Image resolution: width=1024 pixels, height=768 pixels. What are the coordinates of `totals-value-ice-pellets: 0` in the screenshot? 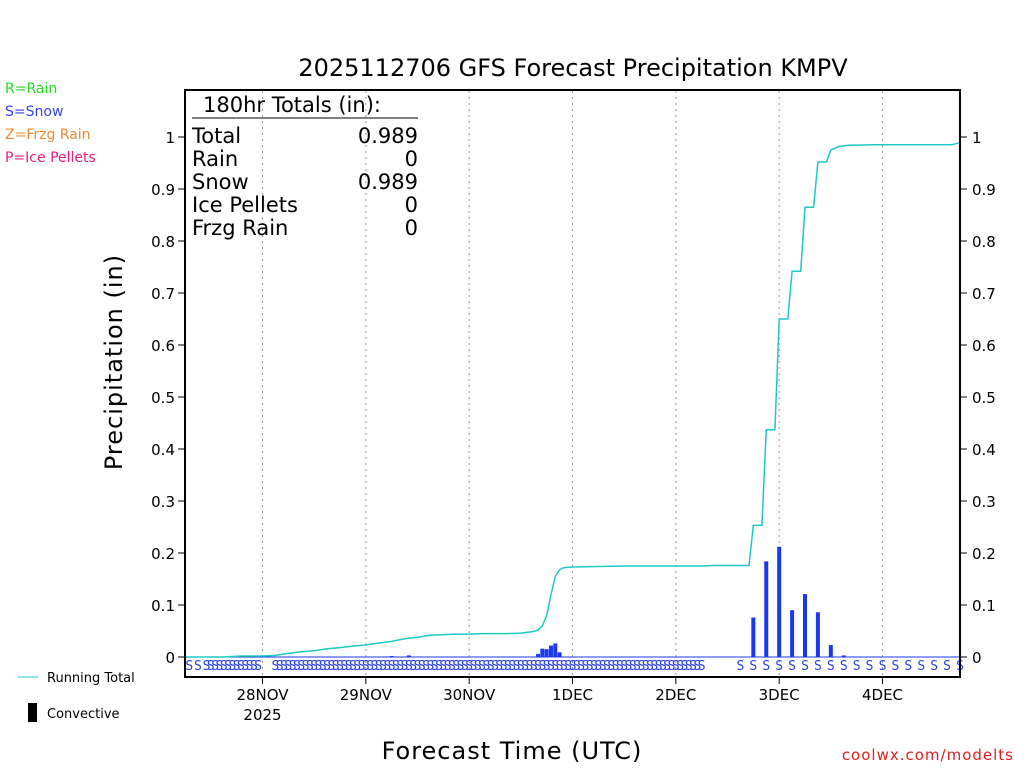 It's located at (411, 205).